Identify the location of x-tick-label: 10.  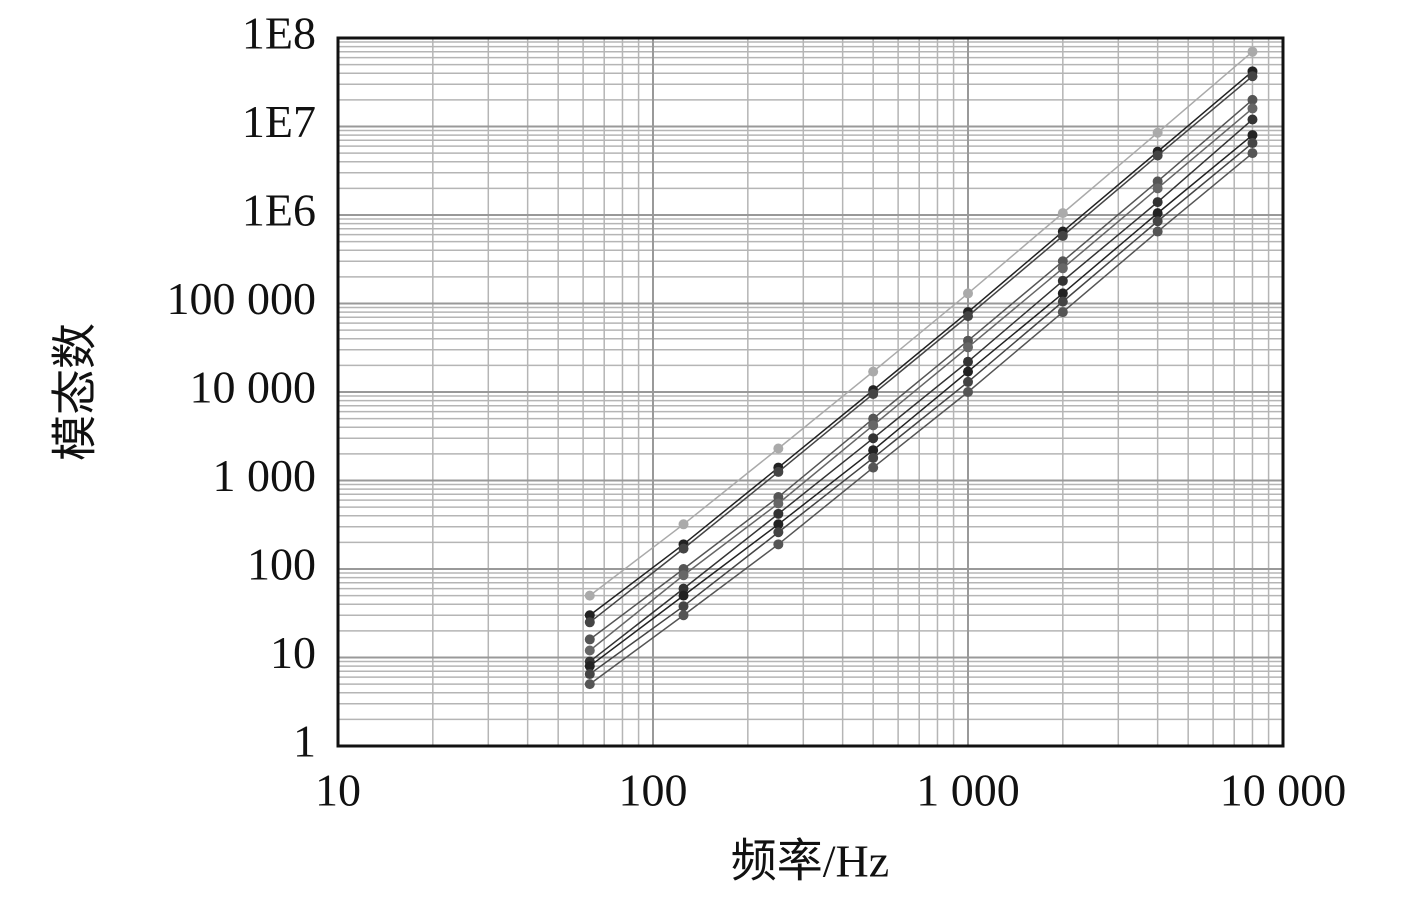
(338, 790).